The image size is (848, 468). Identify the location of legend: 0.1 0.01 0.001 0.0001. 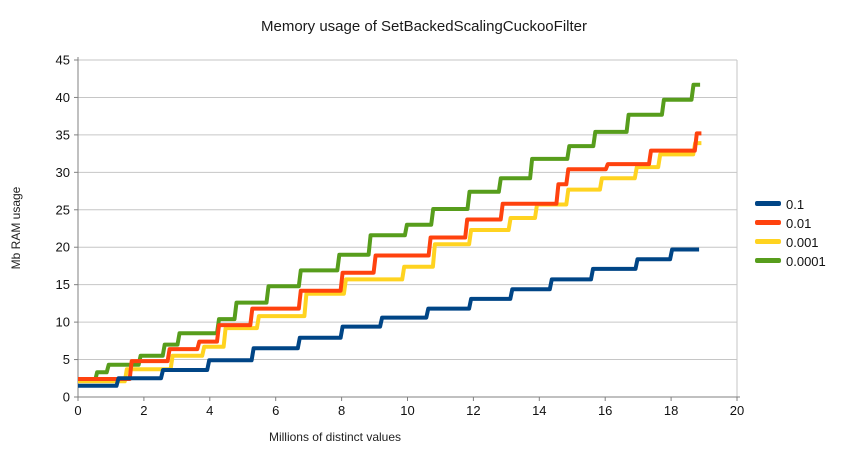
(790, 233).